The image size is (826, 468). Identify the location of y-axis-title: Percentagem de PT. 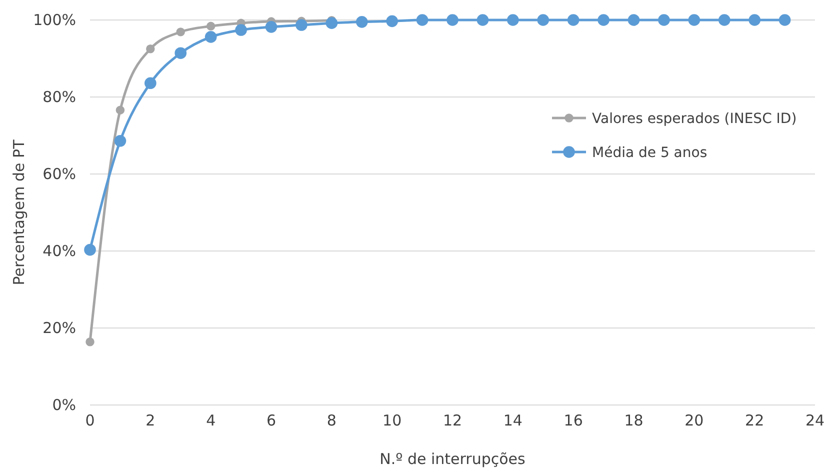
(19, 212).